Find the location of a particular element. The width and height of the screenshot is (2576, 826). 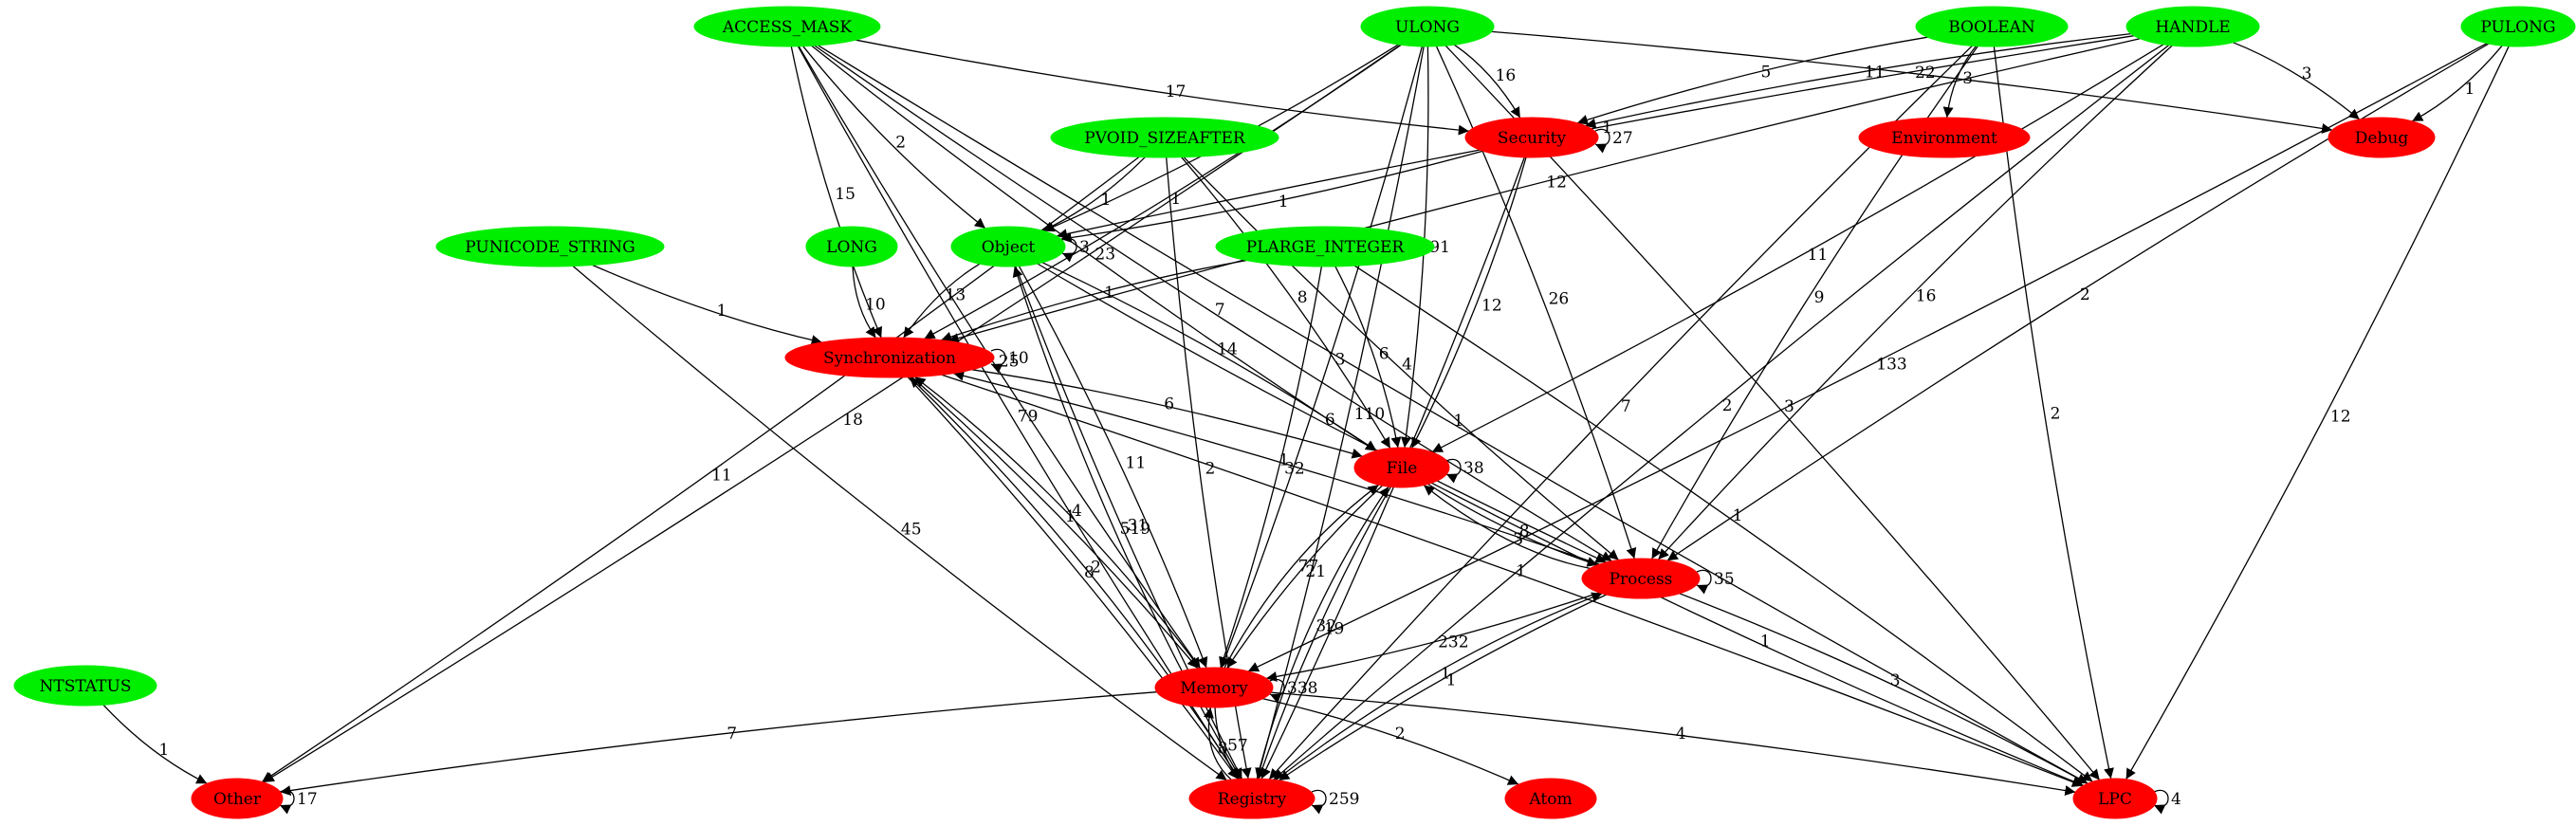

edge-security-to-file is located at coordinates (1468, 302).